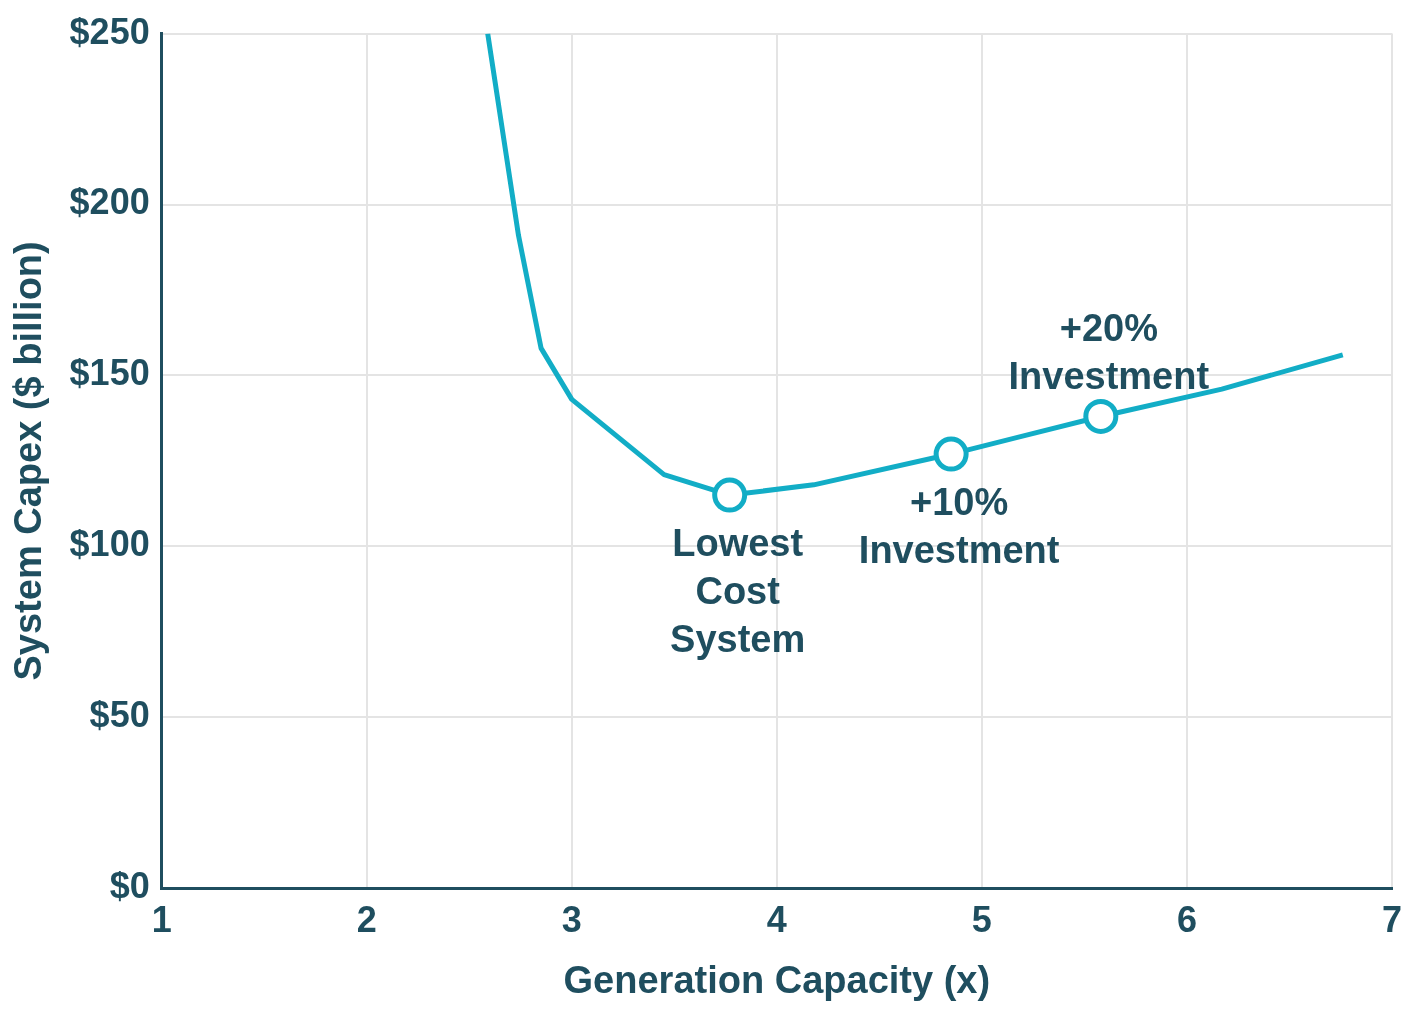  What do you see at coordinates (981, 919) in the screenshot?
I see `x-tick-label: 5` at bounding box center [981, 919].